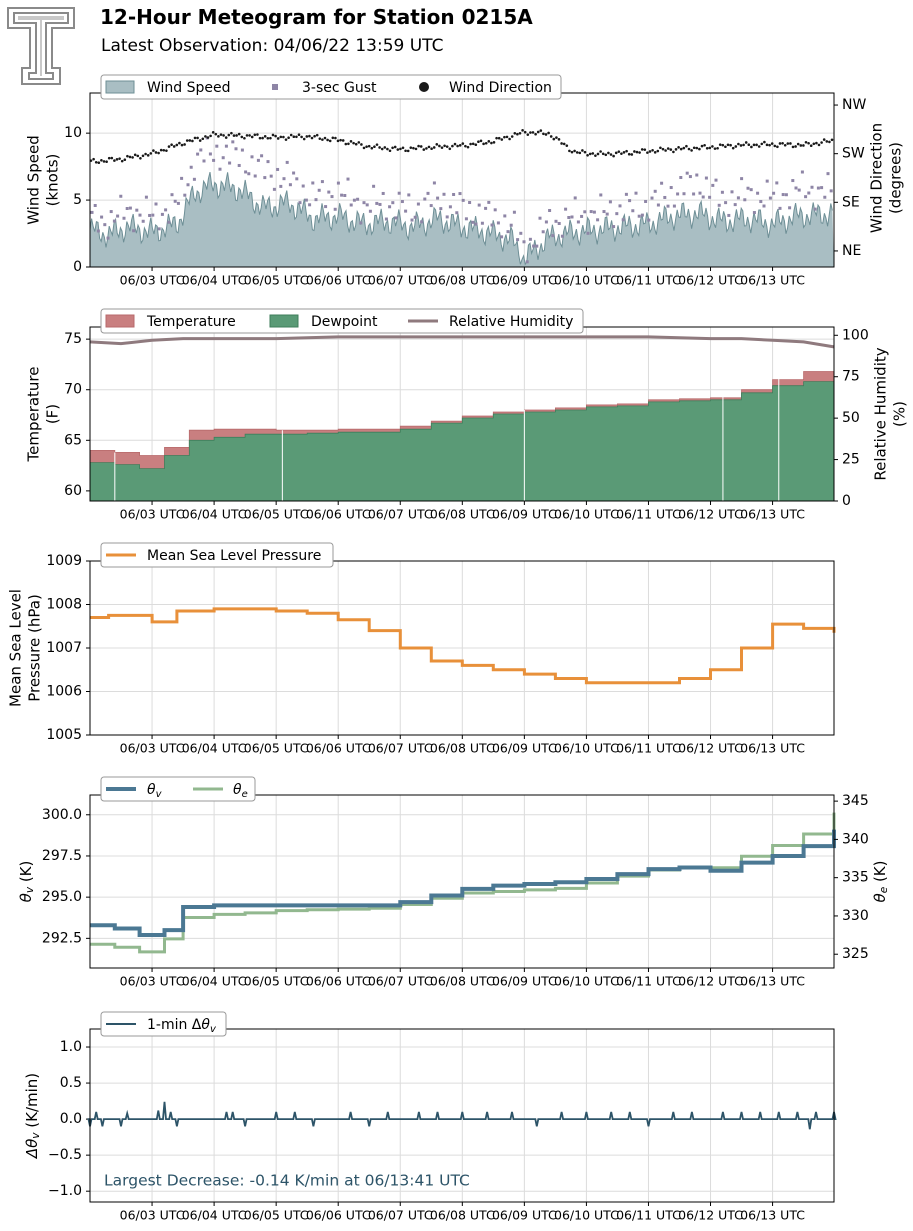 This screenshot has width=913, height=1231. I want to click on dtheta-line, so click(462, 1115).